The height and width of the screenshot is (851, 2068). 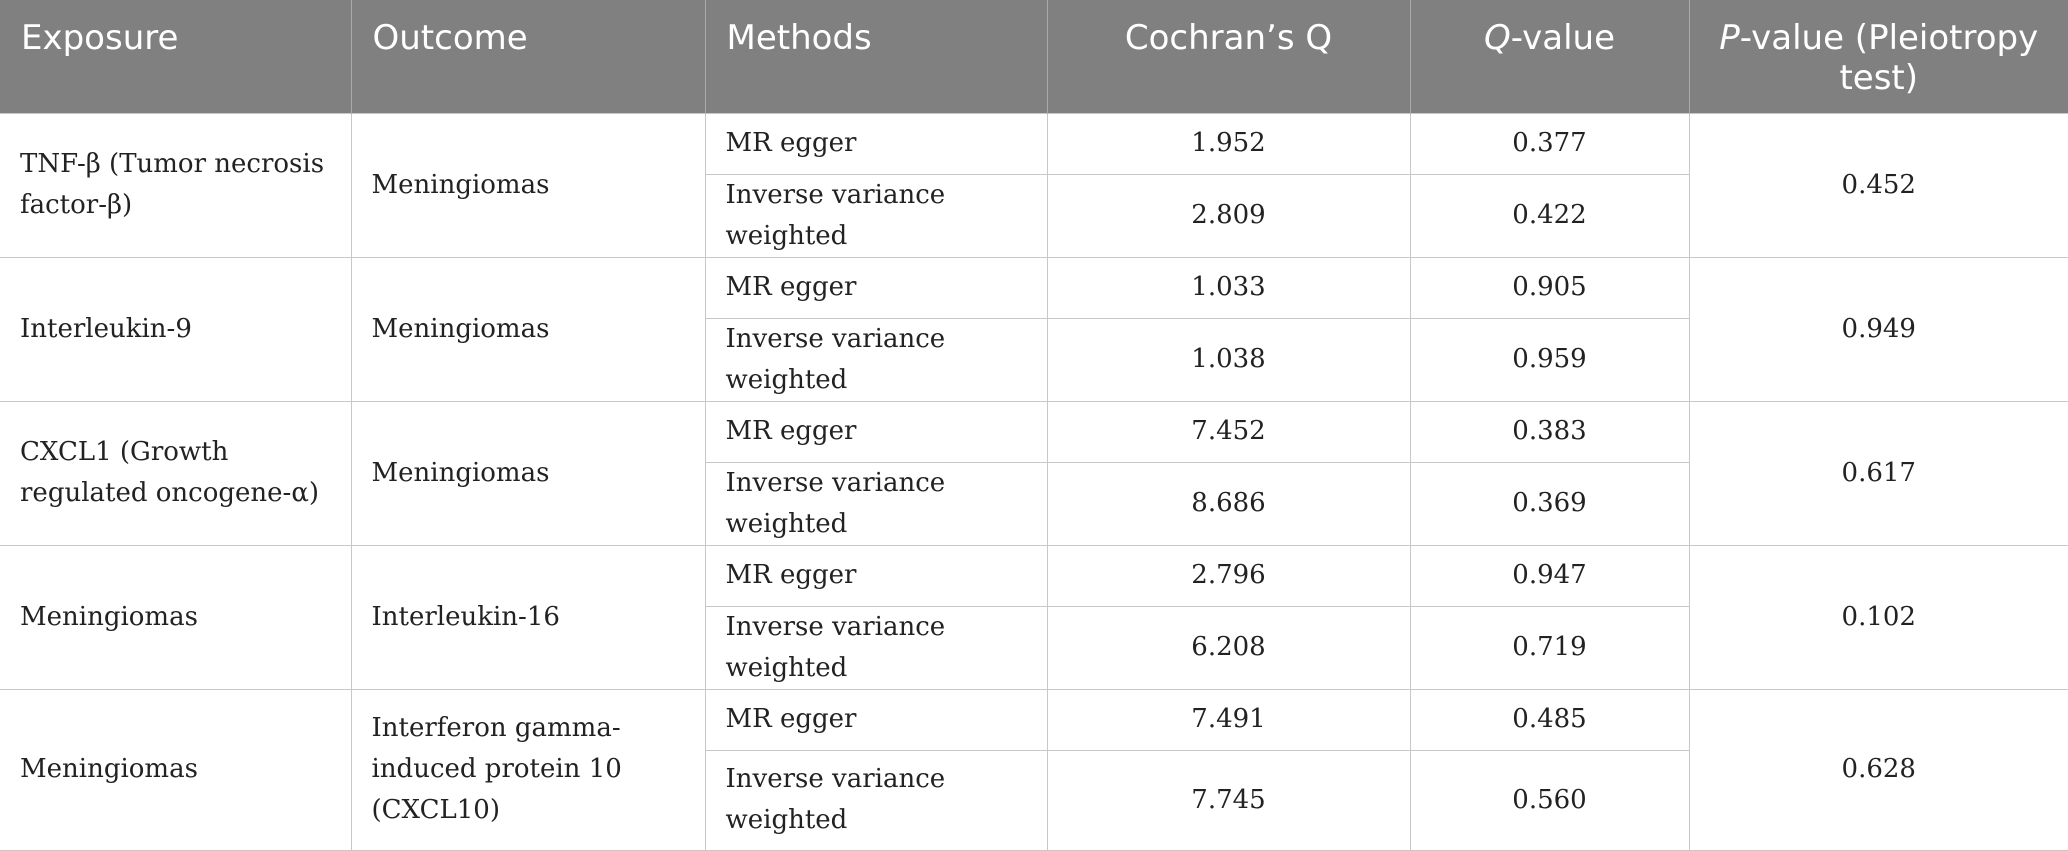 I want to click on cochran-q-cell: 1.038, so click(x=1228, y=359).